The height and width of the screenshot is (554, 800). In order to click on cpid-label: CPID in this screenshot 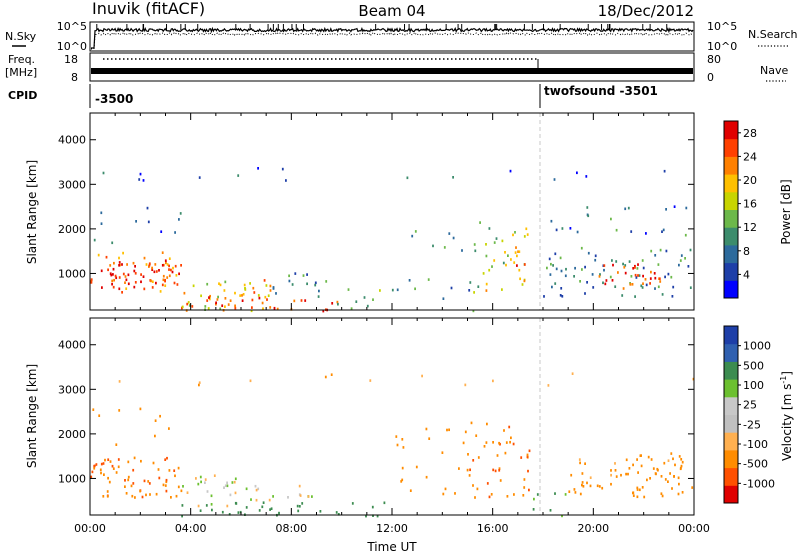, I will do `click(22, 95)`.